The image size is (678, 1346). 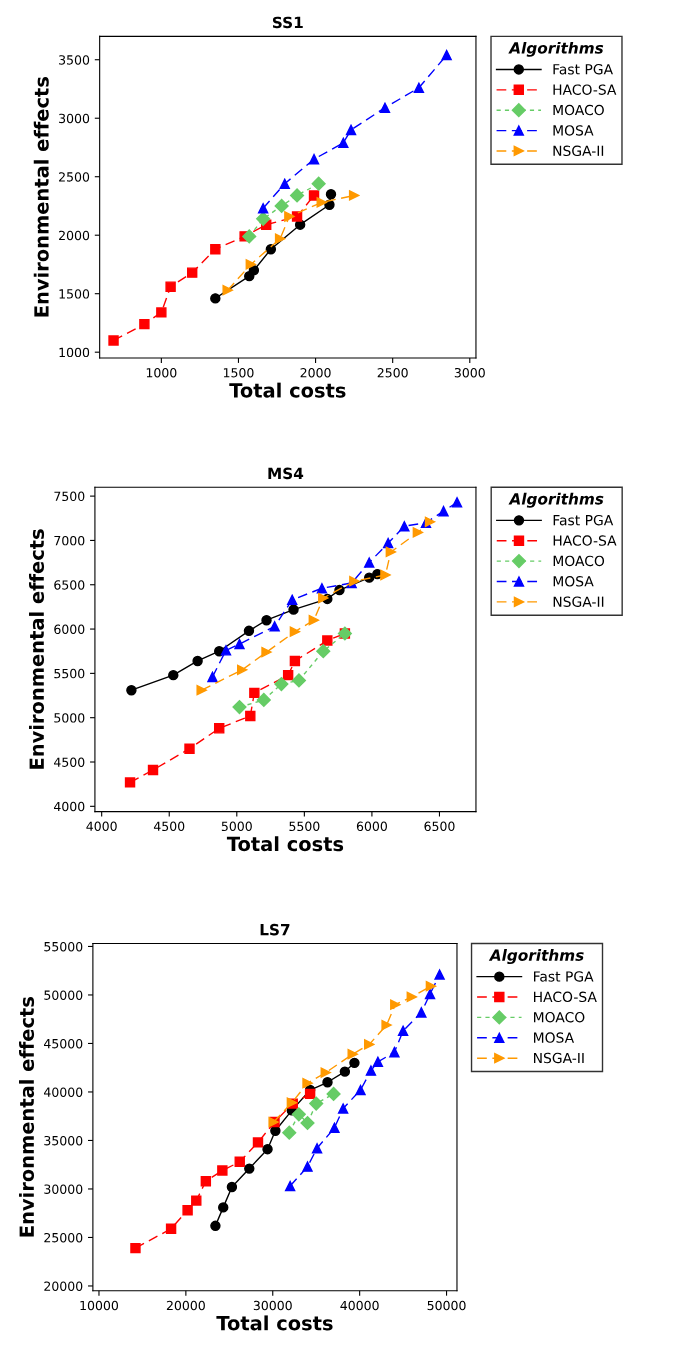 What do you see at coordinates (275, 929) in the screenshot?
I see `chart-title: LS7` at bounding box center [275, 929].